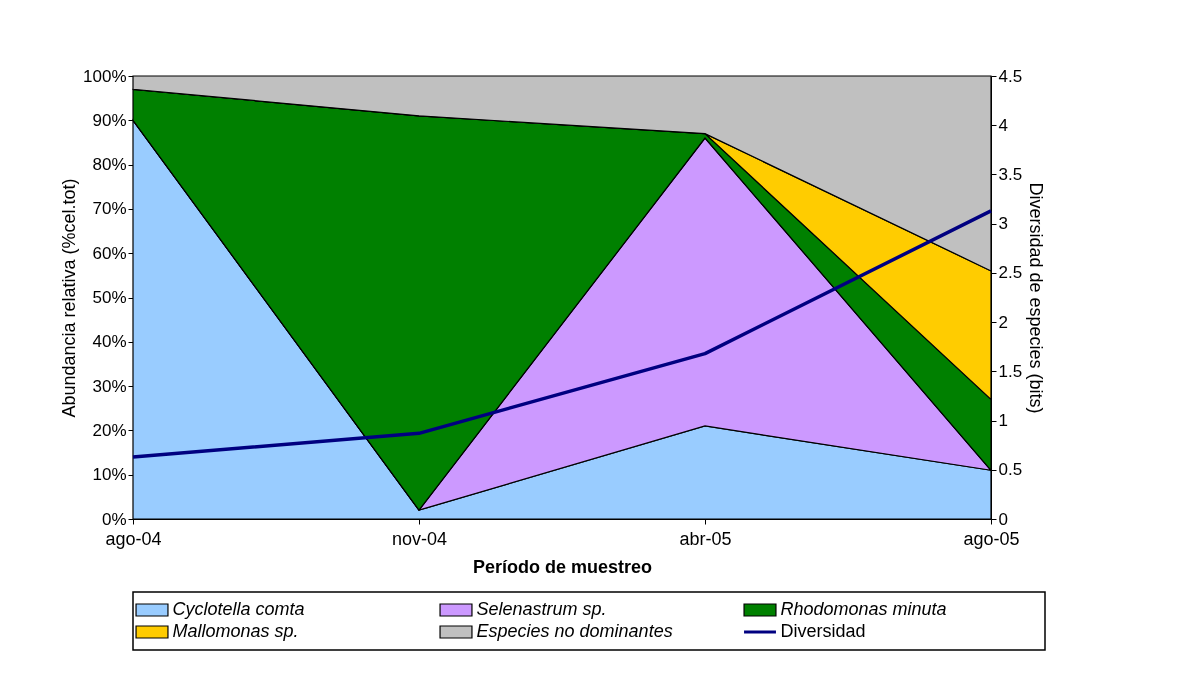  Describe the element at coordinates (109, 120) in the screenshot. I see `y-tick-label: 90%` at that location.